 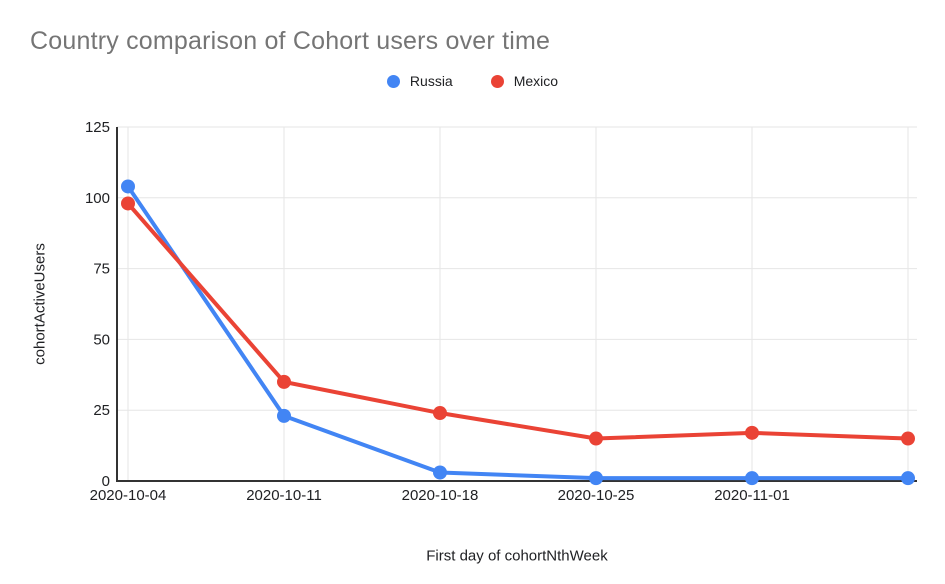 What do you see at coordinates (536, 81) in the screenshot?
I see `legend-label-mexico: Mexico` at bounding box center [536, 81].